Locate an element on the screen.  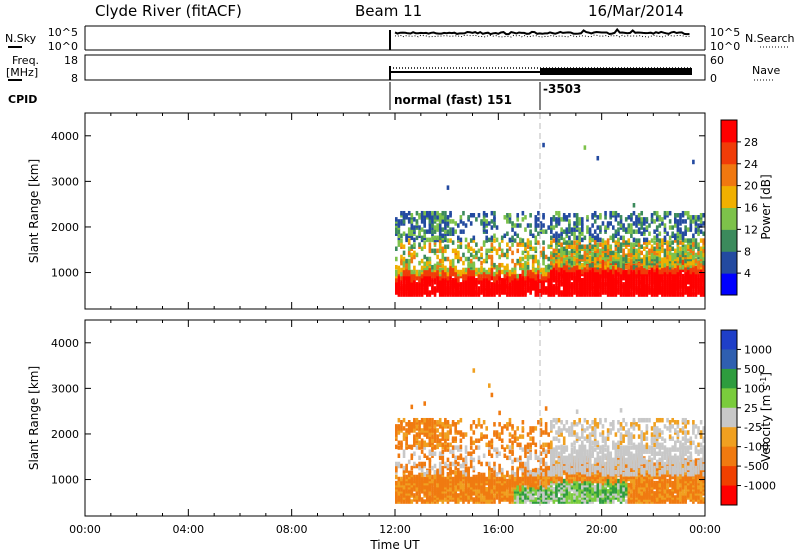
colorbar-swatch is located at coordinates (729, 153).